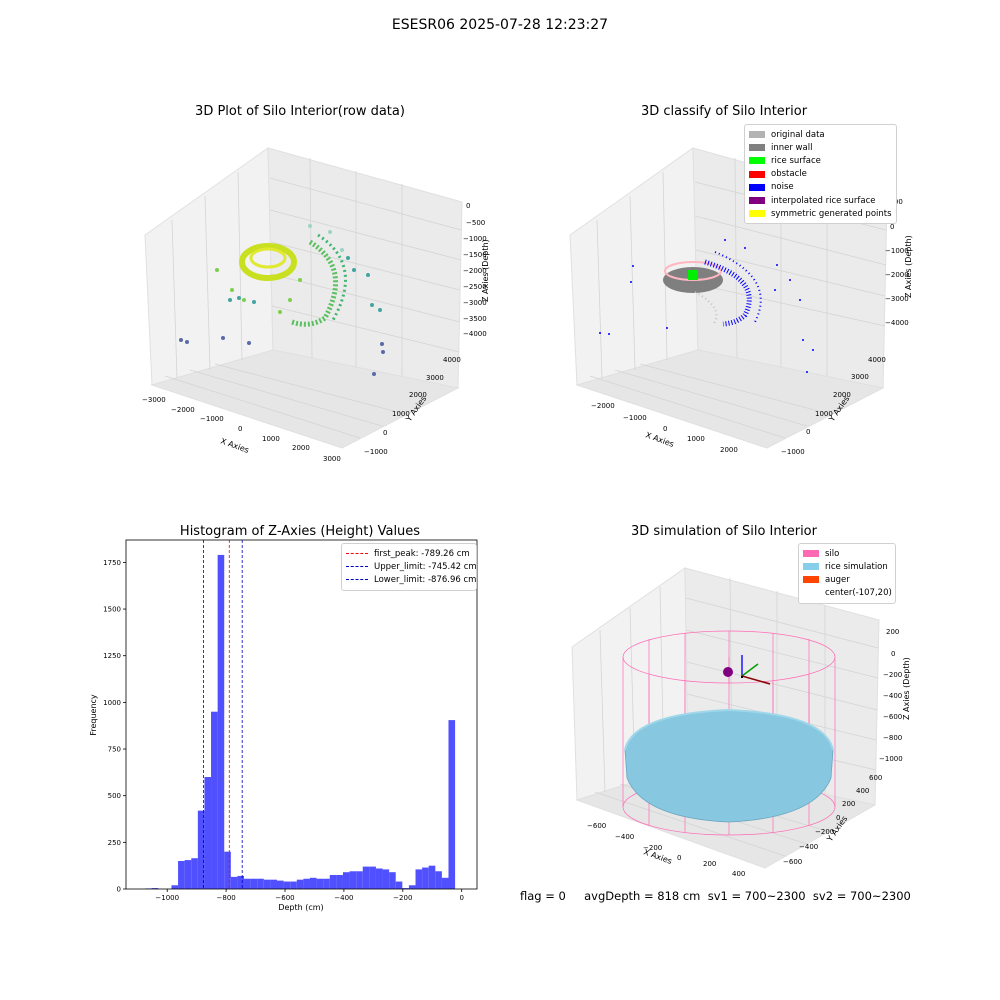 This screenshot has width=1000, height=1000. Describe the element at coordinates (305, 399) in the screenshot. I see `pane-floor` at that location.